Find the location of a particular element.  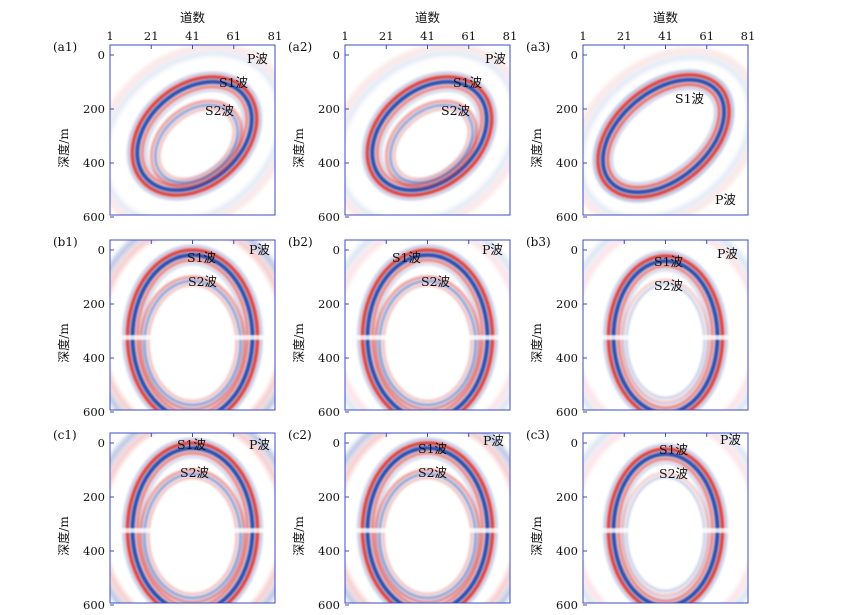

wavefield-image-b2 is located at coordinates (427, 325).